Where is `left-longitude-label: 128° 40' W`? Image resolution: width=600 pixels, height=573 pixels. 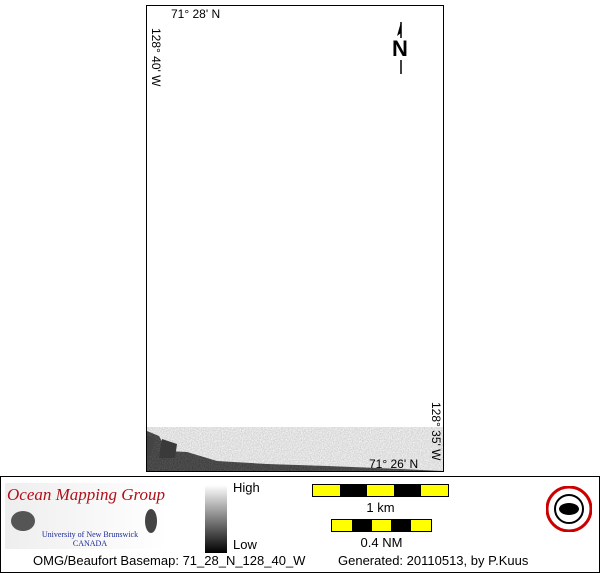
left-longitude-label: 128° 40' W is located at coordinates (156, 57).